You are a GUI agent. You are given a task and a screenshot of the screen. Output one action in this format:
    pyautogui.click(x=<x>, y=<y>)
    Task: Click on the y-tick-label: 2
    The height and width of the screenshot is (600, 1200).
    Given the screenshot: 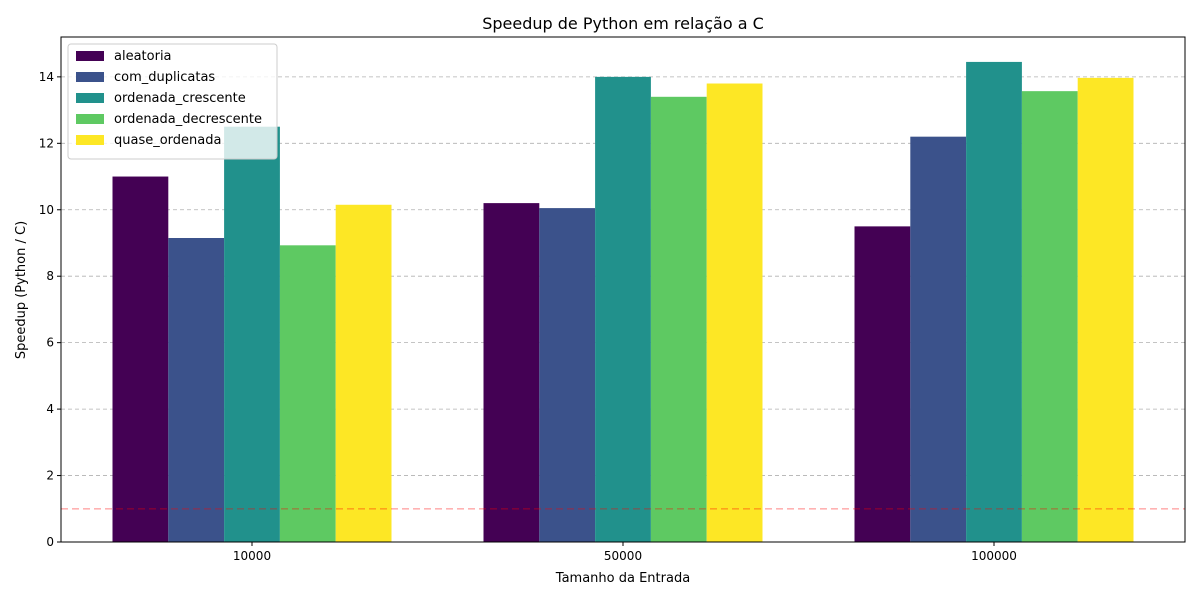 What is the action you would take?
    pyautogui.click(x=50, y=476)
    